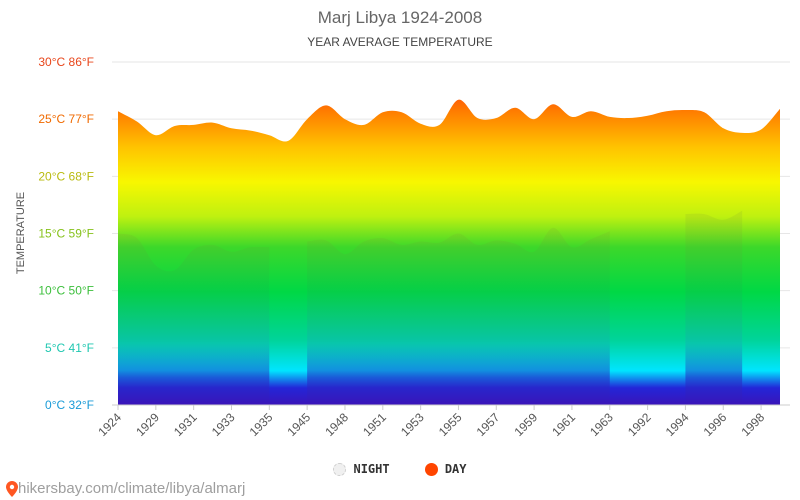  I want to click on legend-item-day: DAY, so click(445, 469).